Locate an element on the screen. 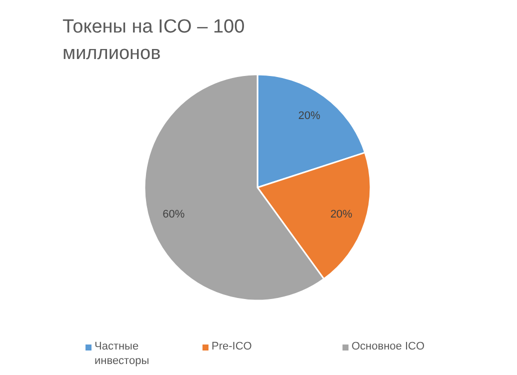 This screenshot has width=517, height=375. chart-title: Токены на ICO – 100 миллионов is located at coordinates (153, 40).